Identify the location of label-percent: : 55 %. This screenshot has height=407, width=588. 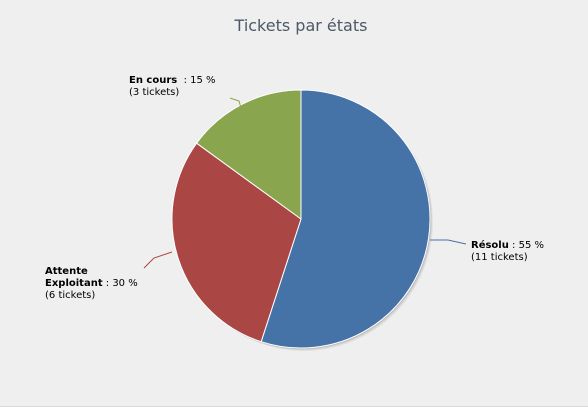
(526, 245).